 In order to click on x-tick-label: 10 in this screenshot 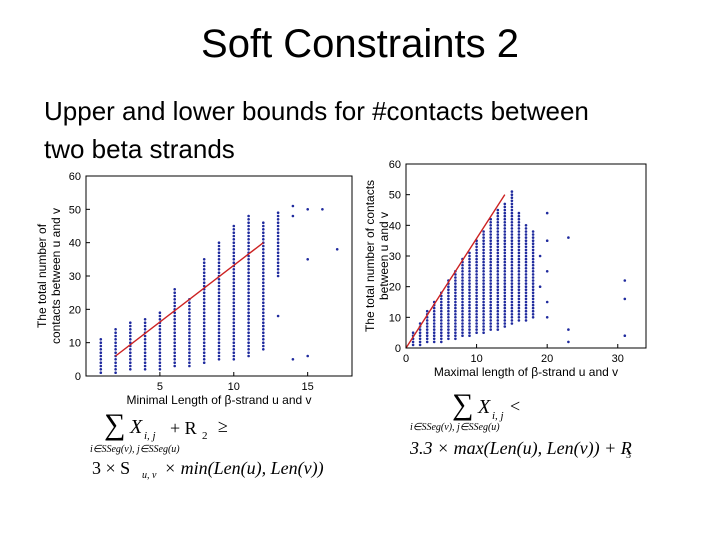, I will do `click(476, 359)`.